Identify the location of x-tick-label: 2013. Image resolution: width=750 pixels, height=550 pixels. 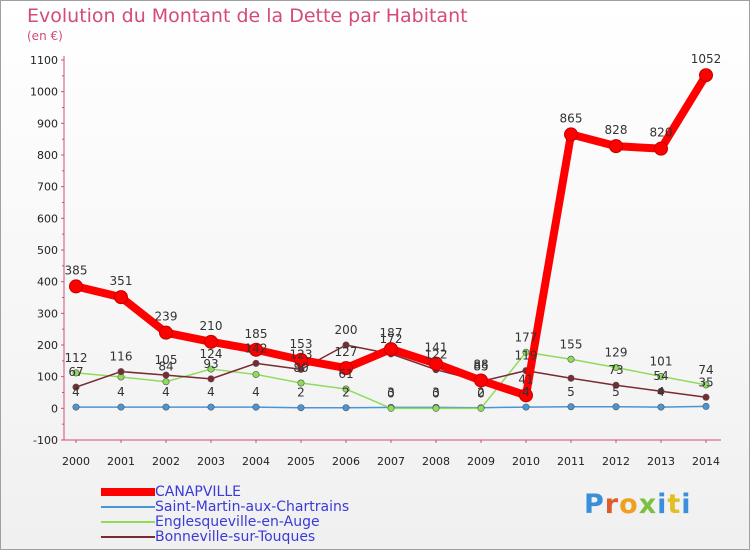
(661, 461).